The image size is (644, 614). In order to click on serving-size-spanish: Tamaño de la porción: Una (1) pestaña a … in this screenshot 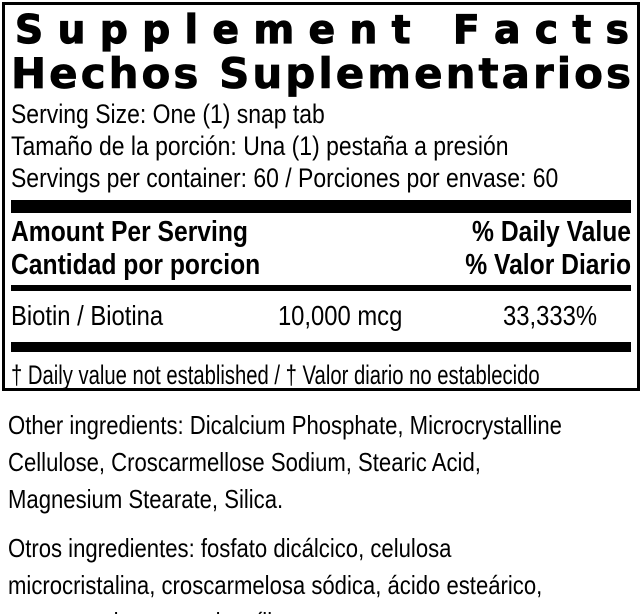, I will do `click(260, 146)`.